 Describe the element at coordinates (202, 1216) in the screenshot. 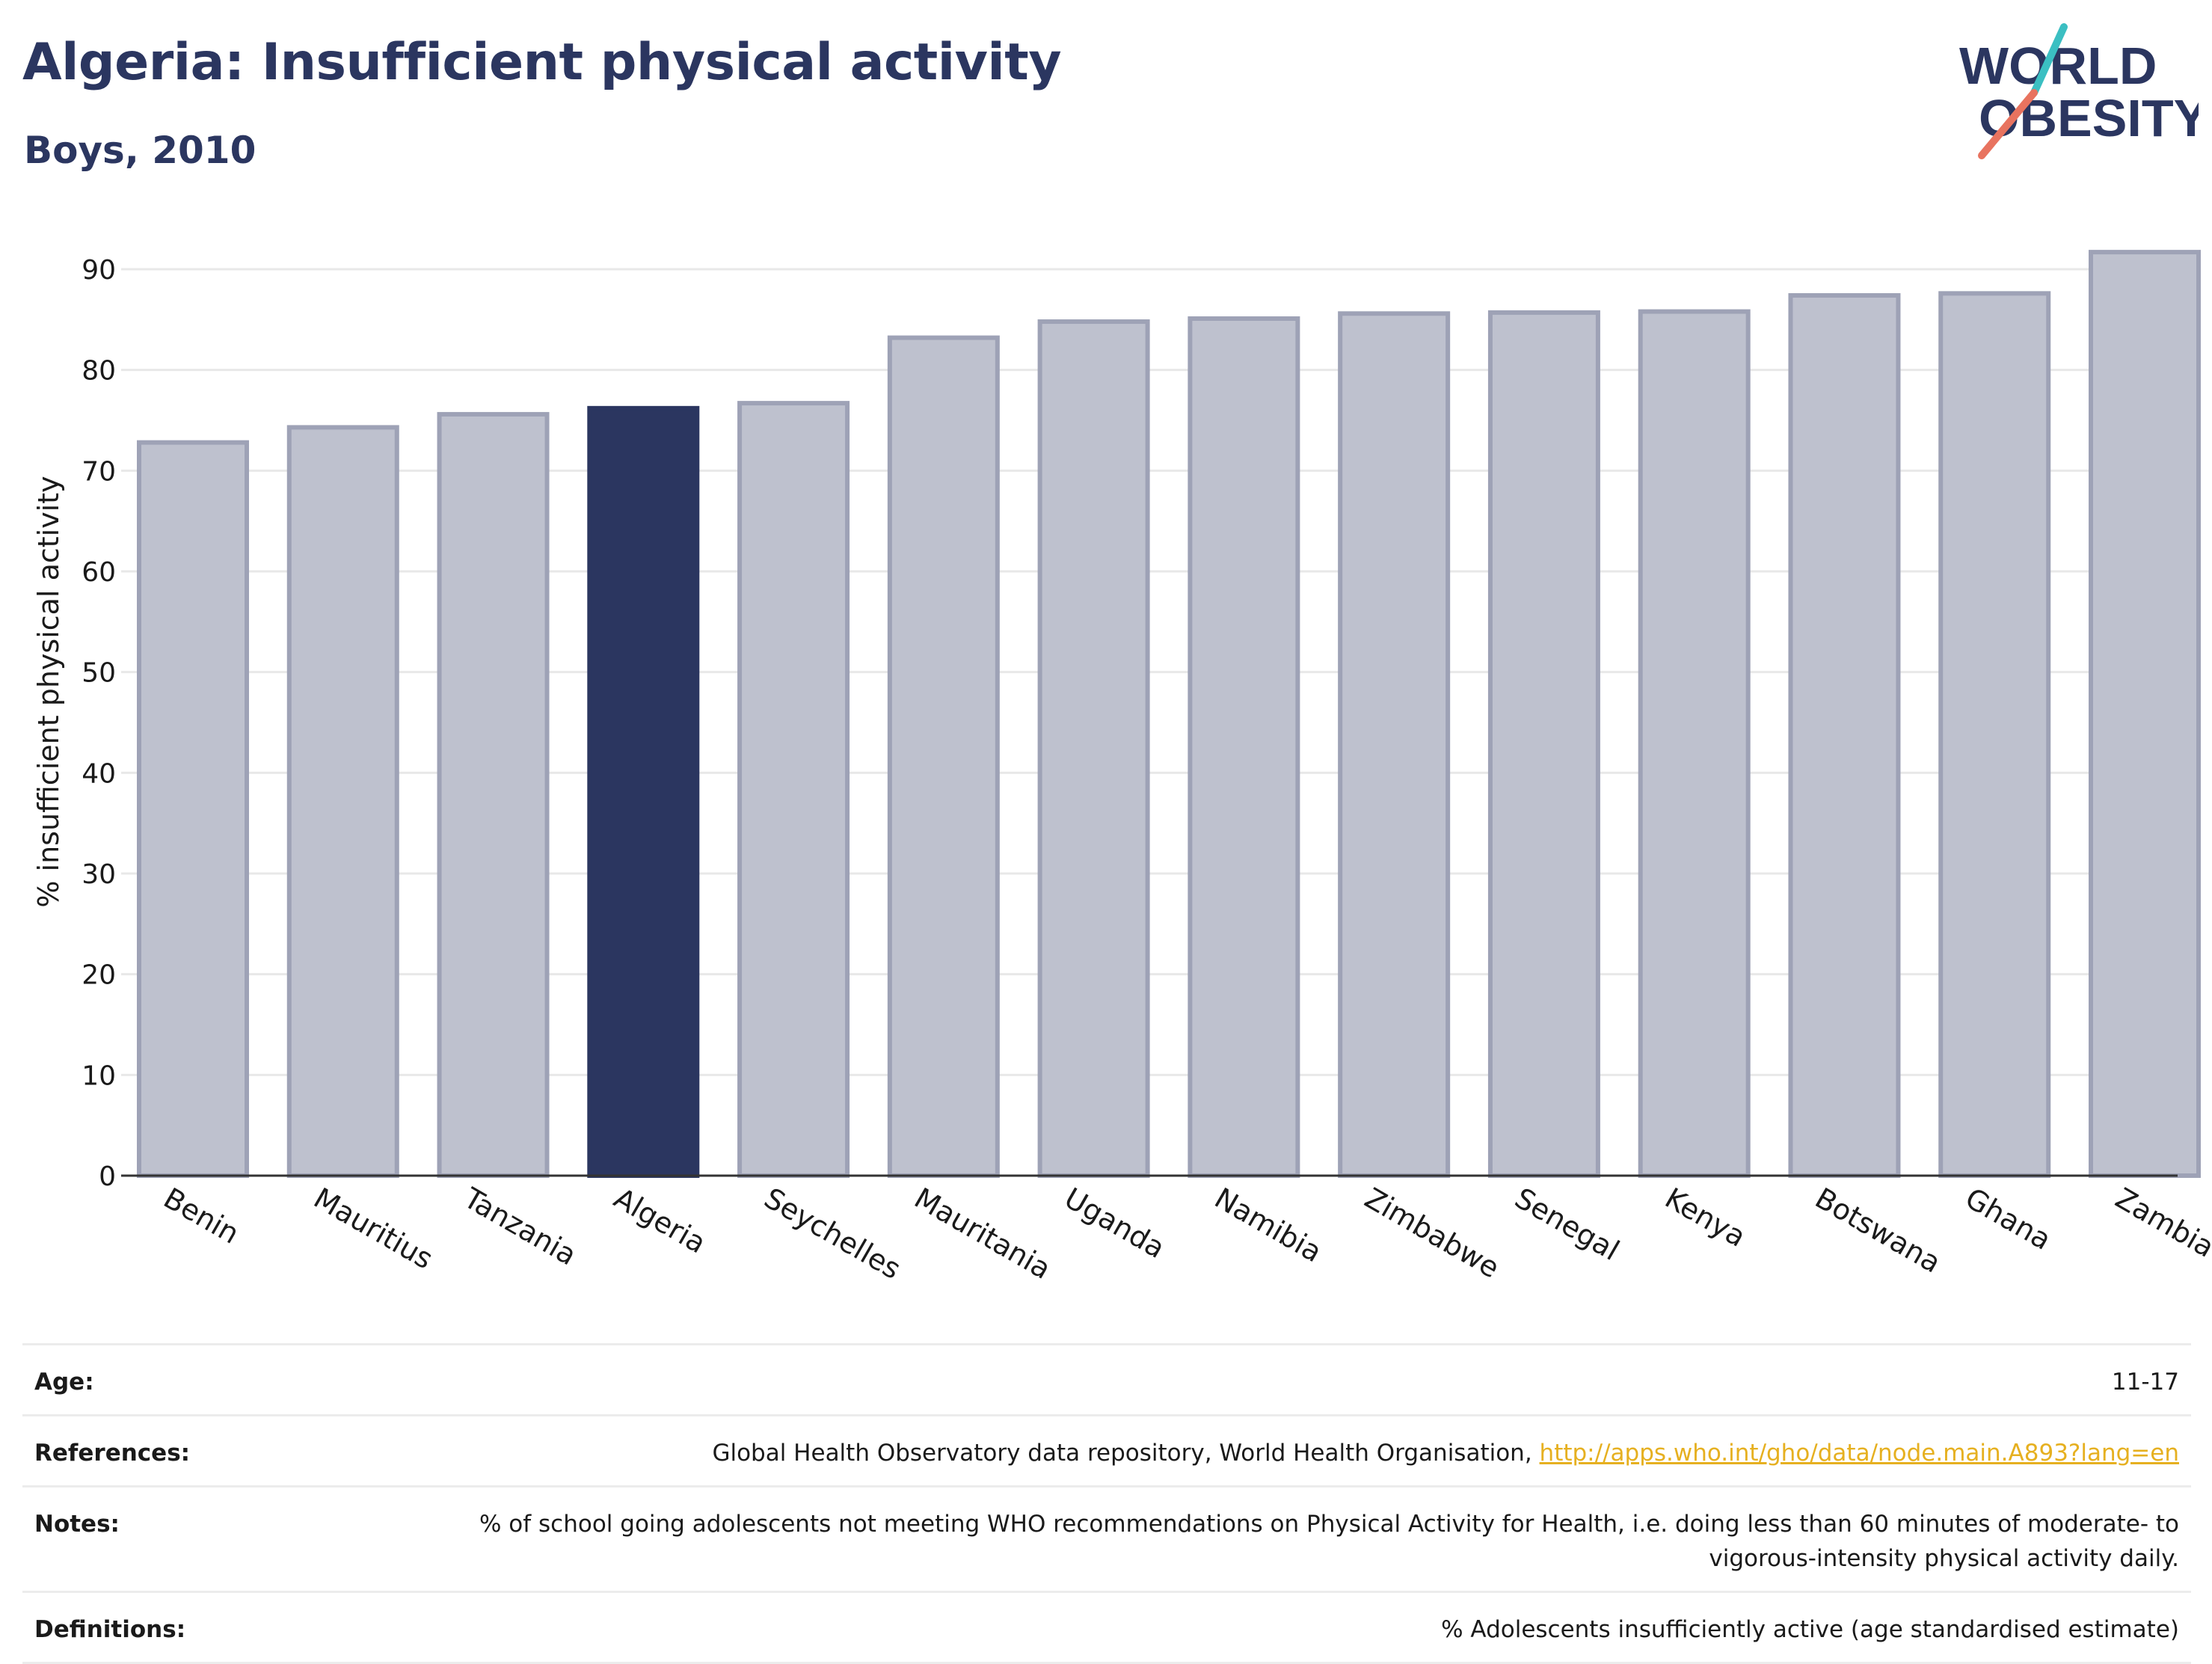

I see `x-tick-label: Benin` at that location.